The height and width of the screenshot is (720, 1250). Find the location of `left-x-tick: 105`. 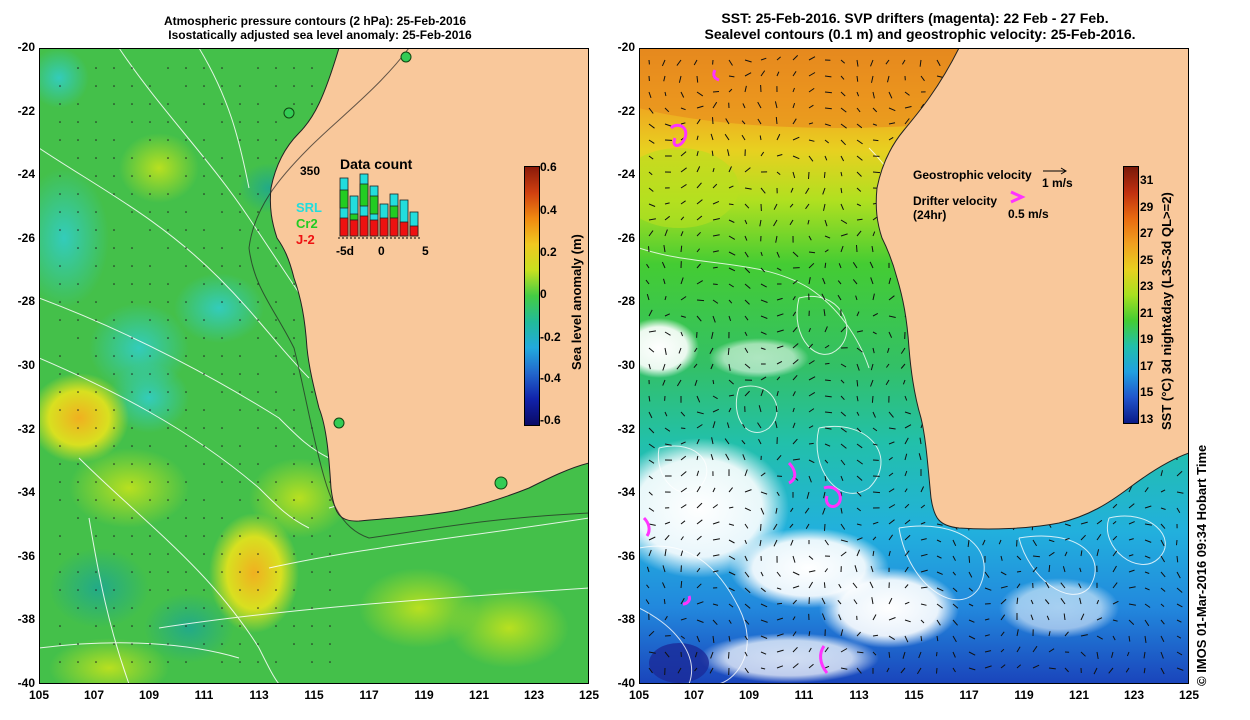

left-x-tick: 105 is located at coordinates (39, 695).